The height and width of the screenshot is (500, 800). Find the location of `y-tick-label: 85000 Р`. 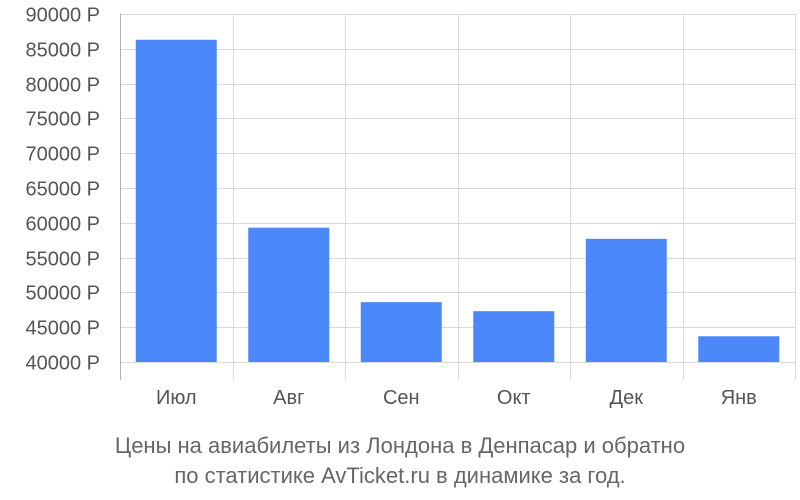

y-tick-label: 85000 Р is located at coordinates (62, 51).